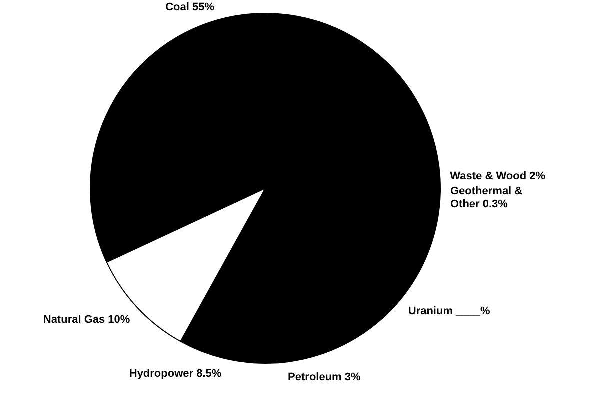 Image resolution: width=591 pixels, height=419 pixels. Describe the element at coordinates (175, 374) in the screenshot. I see `slice-label: Hydropower 8.5%` at that location.